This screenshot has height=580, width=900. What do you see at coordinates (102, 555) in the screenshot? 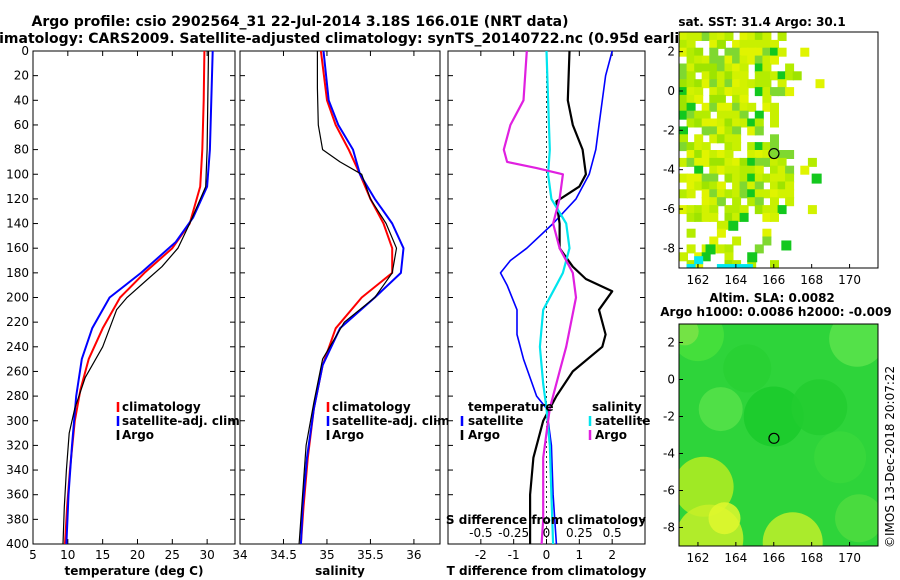
I see `x-tick-label: 15` at bounding box center [102, 555].